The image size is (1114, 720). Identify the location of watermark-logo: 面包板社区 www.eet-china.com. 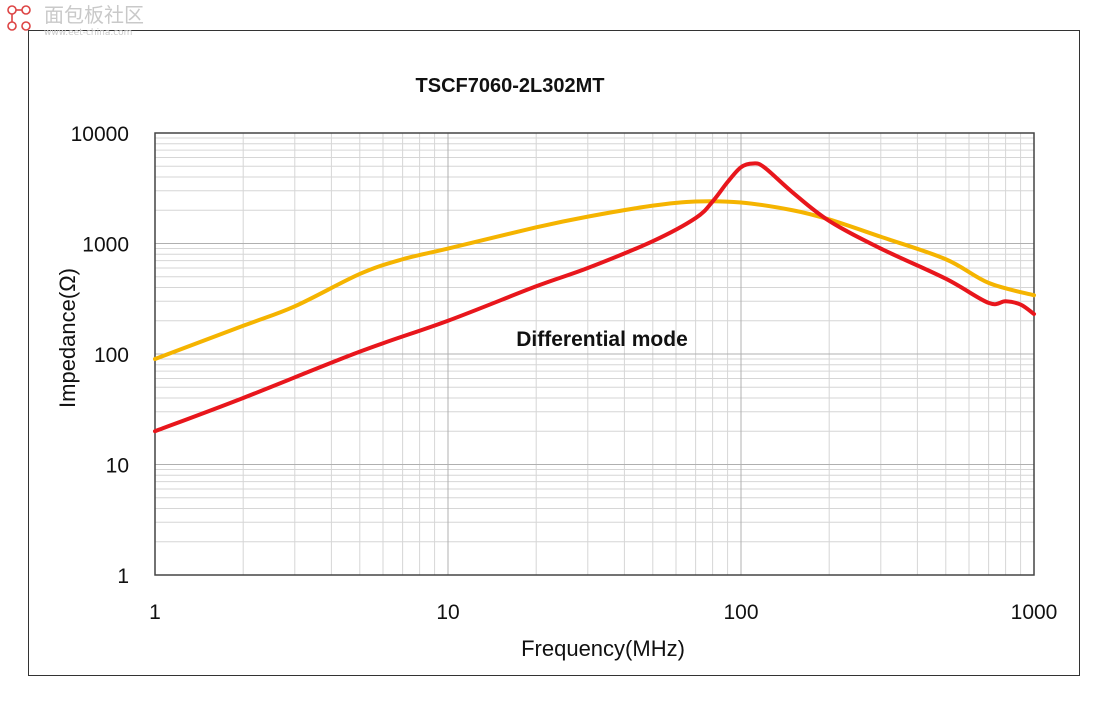
(75, 20).